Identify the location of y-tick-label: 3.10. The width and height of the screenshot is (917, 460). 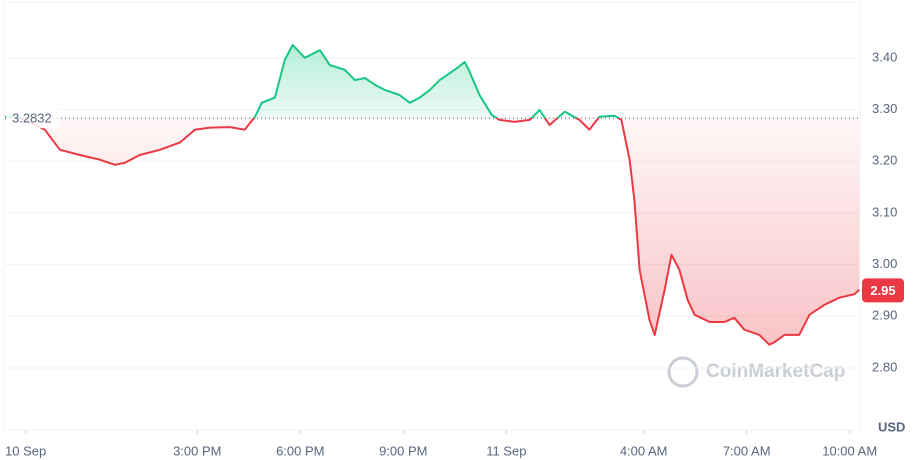
(884, 211).